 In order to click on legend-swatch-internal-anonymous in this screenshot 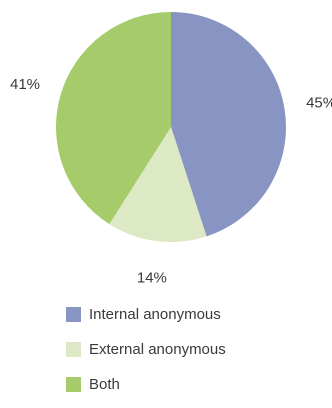, I will do `click(73, 314)`.